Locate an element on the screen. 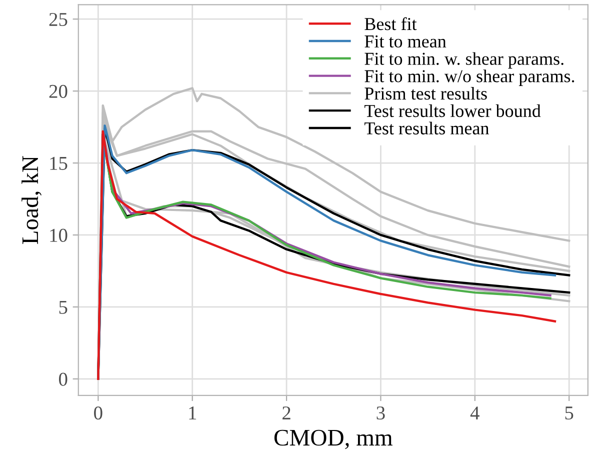  x-axis-title: CMOD, mm is located at coordinates (333, 440).